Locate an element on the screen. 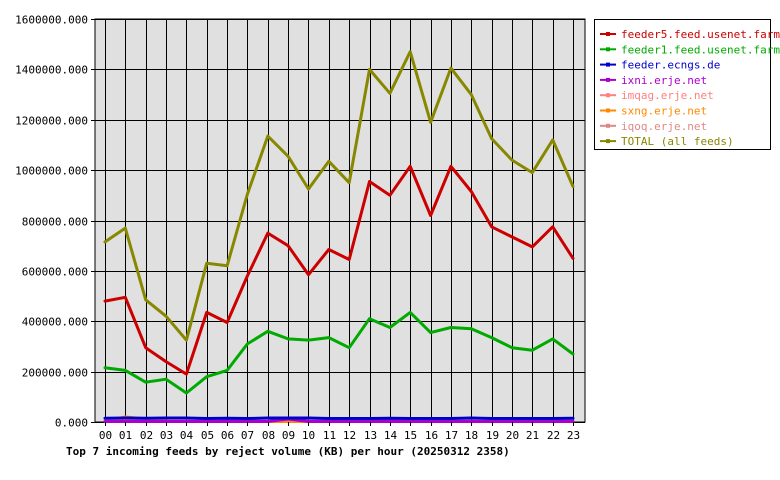  x-tick-label: 08 is located at coordinates (268, 435).